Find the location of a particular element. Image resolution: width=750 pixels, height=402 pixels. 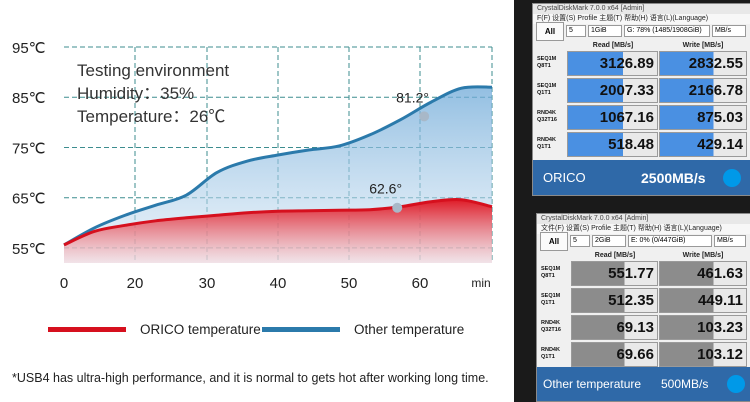

legend-other-label: Other temperature is located at coordinates (409, 329).